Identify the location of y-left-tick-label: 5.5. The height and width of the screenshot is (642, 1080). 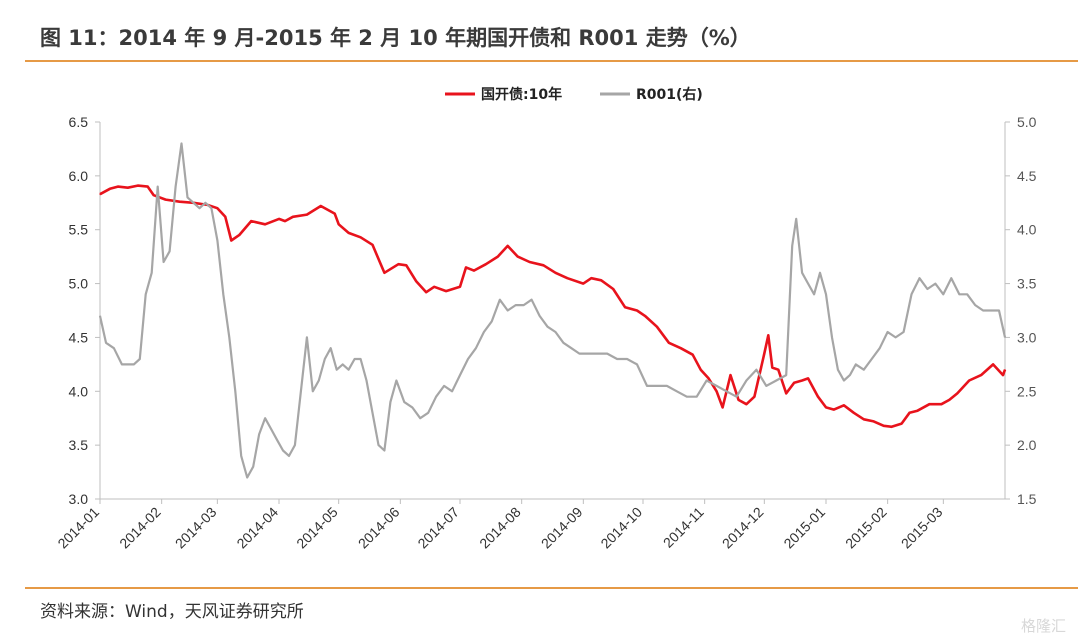
(79, 230).